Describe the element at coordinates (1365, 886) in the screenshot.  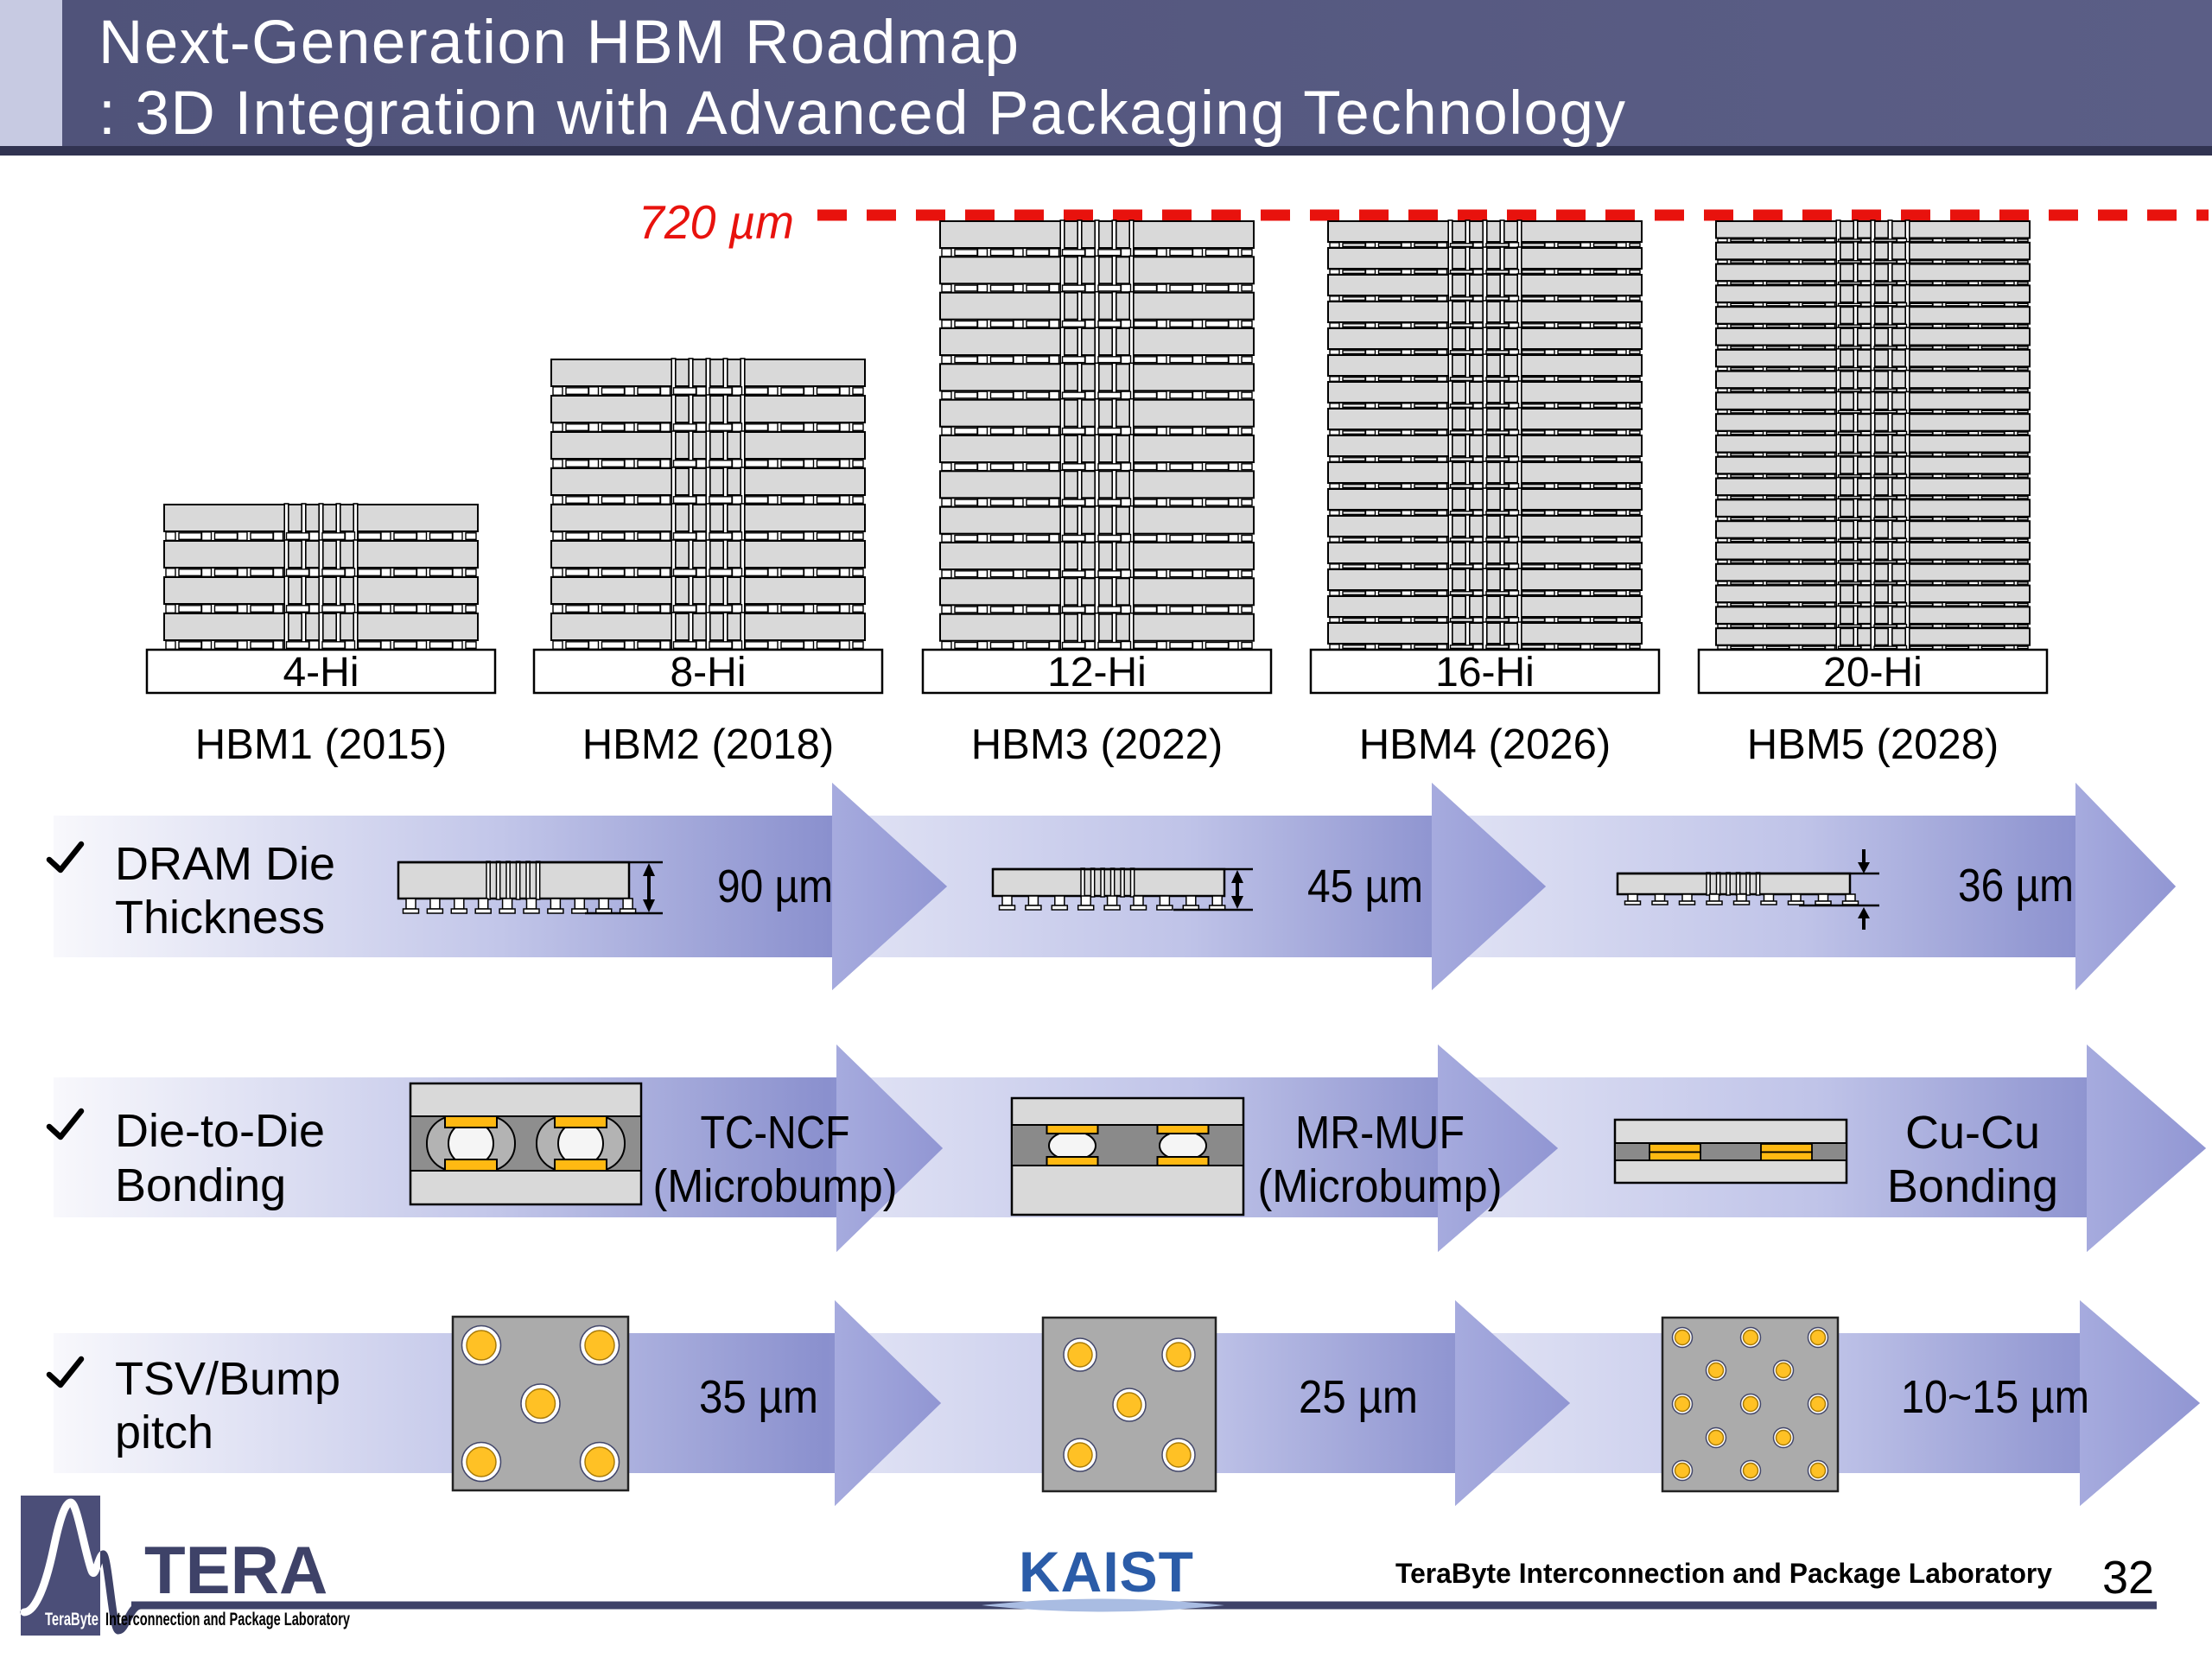
I see `svg-text: 45 µm` at that location.